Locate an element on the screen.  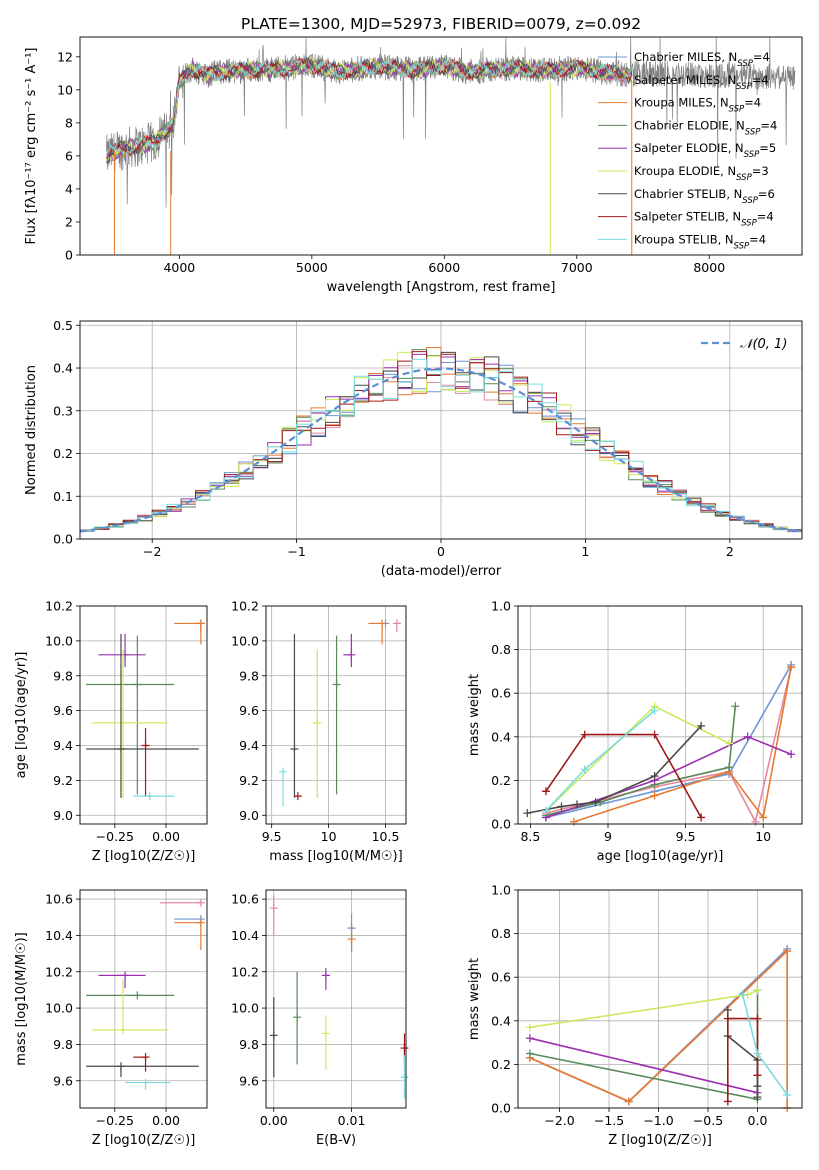
x-tick-label: −1 is located at coordinates (296, 551).